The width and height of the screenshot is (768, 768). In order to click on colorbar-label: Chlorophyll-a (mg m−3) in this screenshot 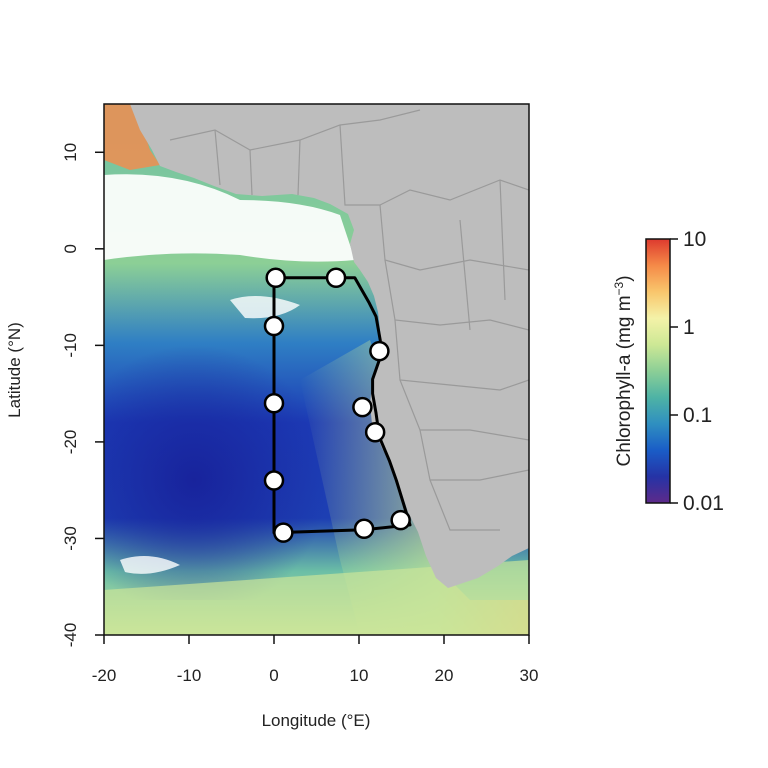, I will do `click(623, 370)`.